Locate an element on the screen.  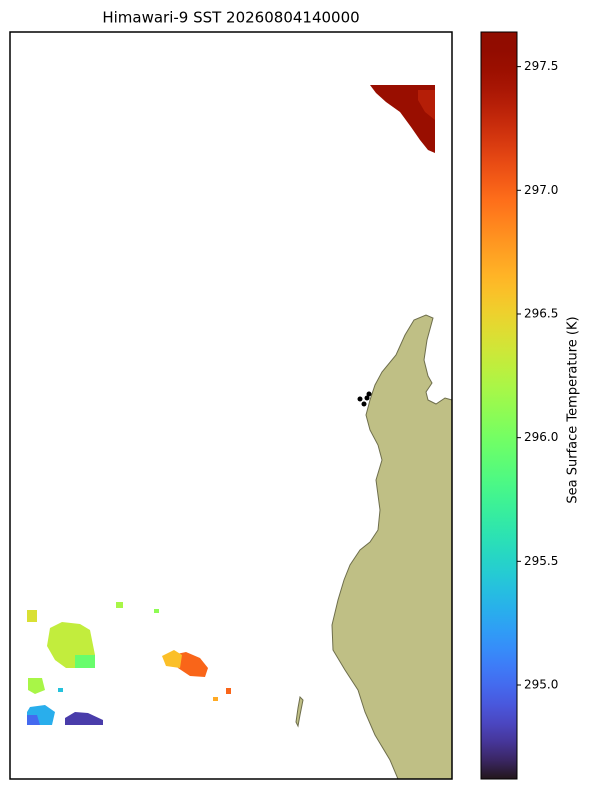
colorbar-label: Sea Surface Temperature (K) is located at coordinates (573, 409).